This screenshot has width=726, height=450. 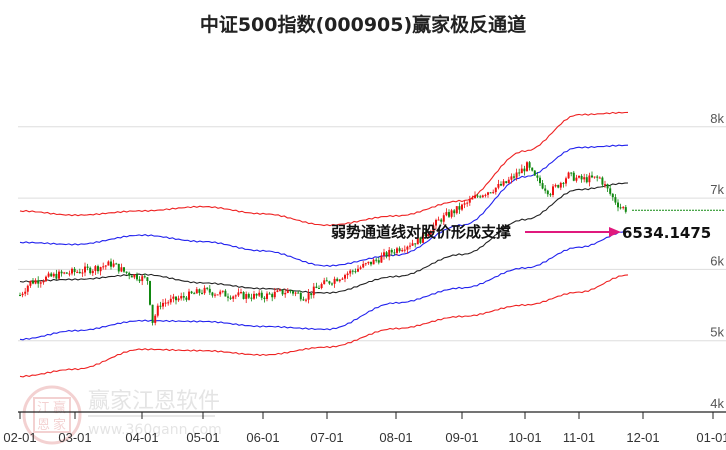 I want to click on y-tick-label: 6k, so click(x=717, y=260).